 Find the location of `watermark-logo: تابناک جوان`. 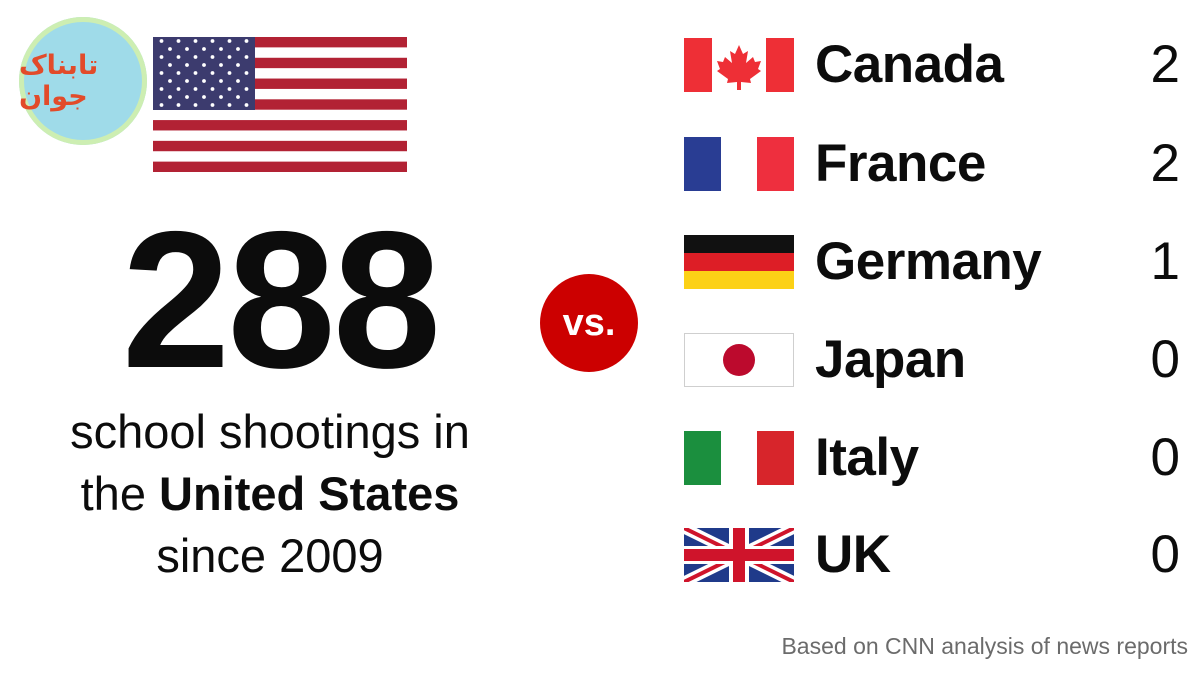

watermark-logo: تابناک جوان is located at coordinates (83, 81).